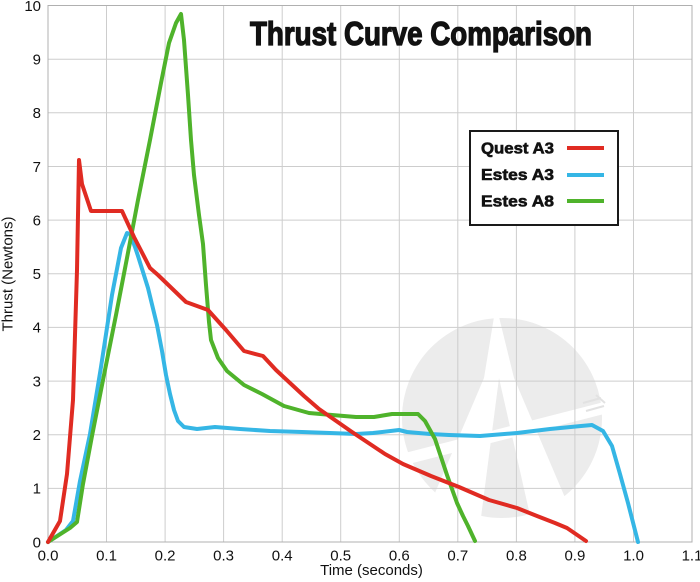 This screenshot has width=700, height=582. I want to click on svg-text: 7, so click(37, 167).